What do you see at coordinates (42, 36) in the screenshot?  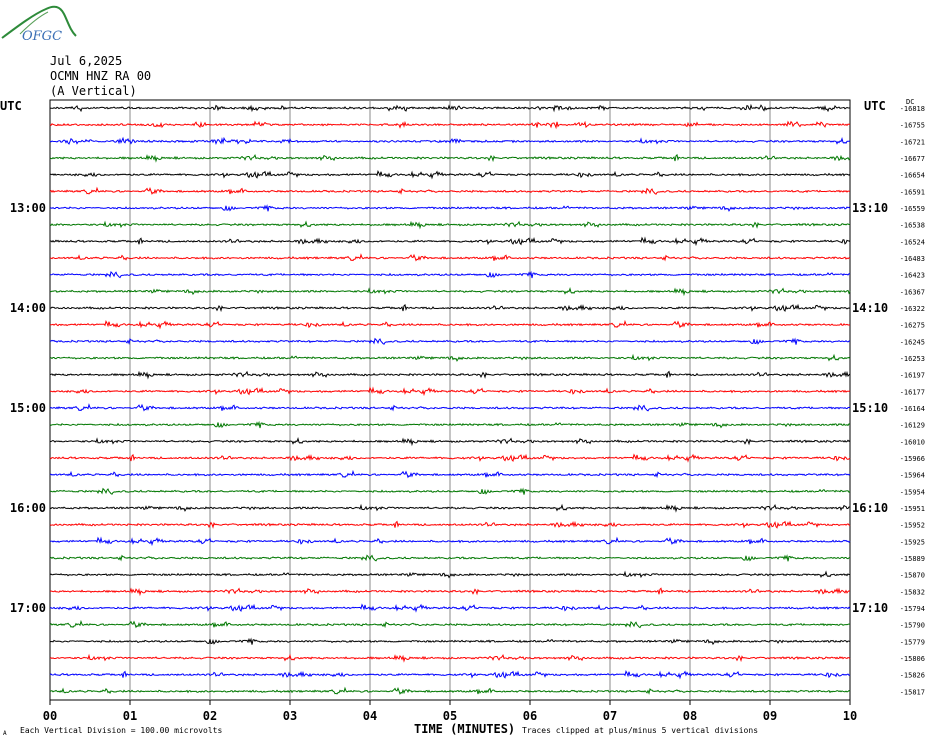 I see `logo-text: OFGC` at bounding box center [42, 36].